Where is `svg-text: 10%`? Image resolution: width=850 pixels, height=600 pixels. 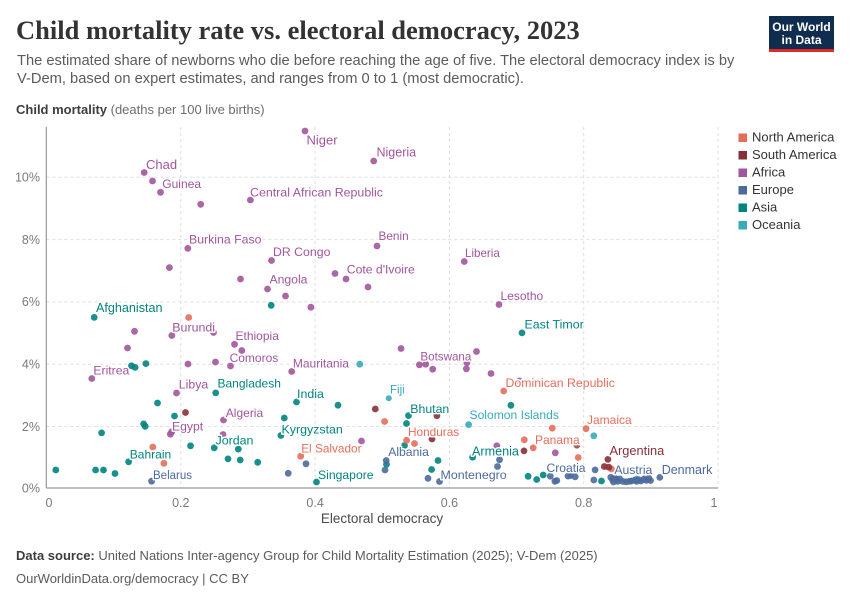
svg-text: 10% is located at coordinates (27, 178).